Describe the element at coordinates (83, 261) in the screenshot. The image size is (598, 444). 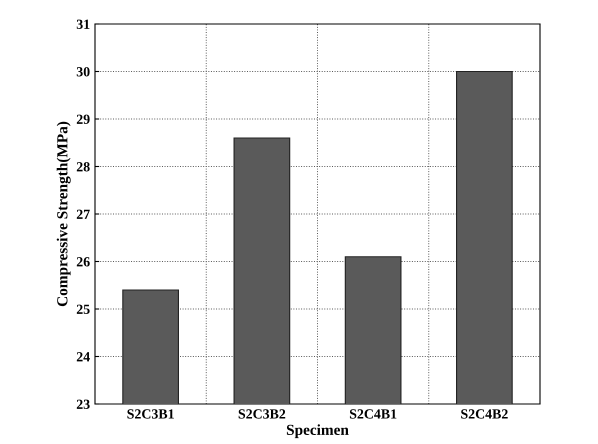
I see `y-tick-label: 26` at that location.